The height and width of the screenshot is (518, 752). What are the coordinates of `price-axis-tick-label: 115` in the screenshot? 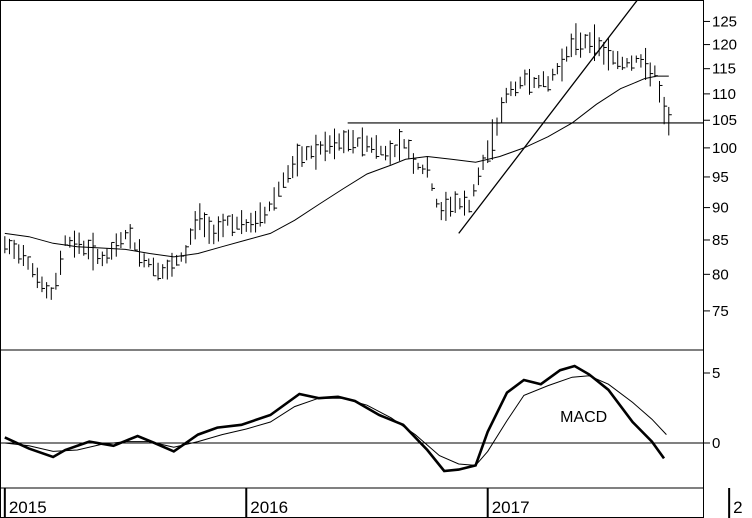 It's located at (724, 69).